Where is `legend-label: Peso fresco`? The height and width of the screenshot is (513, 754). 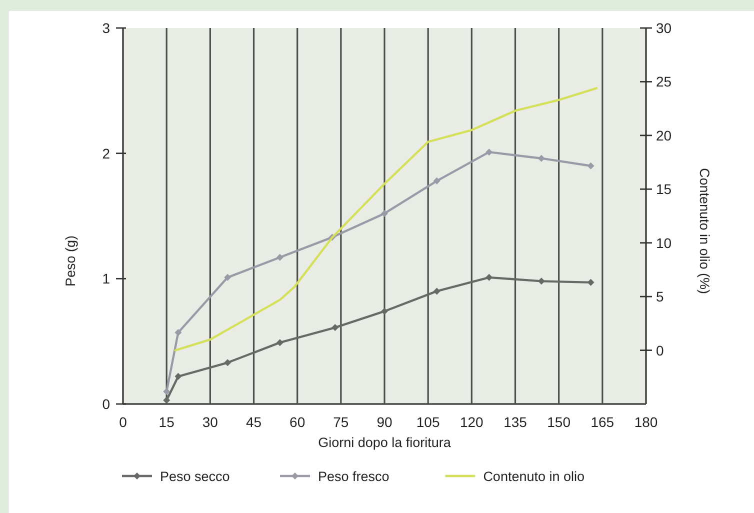 legend-label: Peso fresco is located at coordinates (354, 476).